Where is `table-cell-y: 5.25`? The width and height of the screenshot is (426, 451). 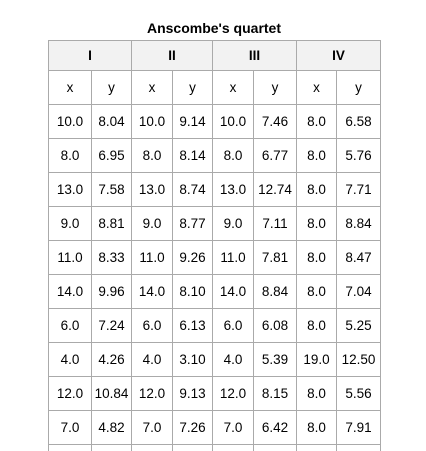
table-cell-y: 5.25 is located at coordinates (359, 325).